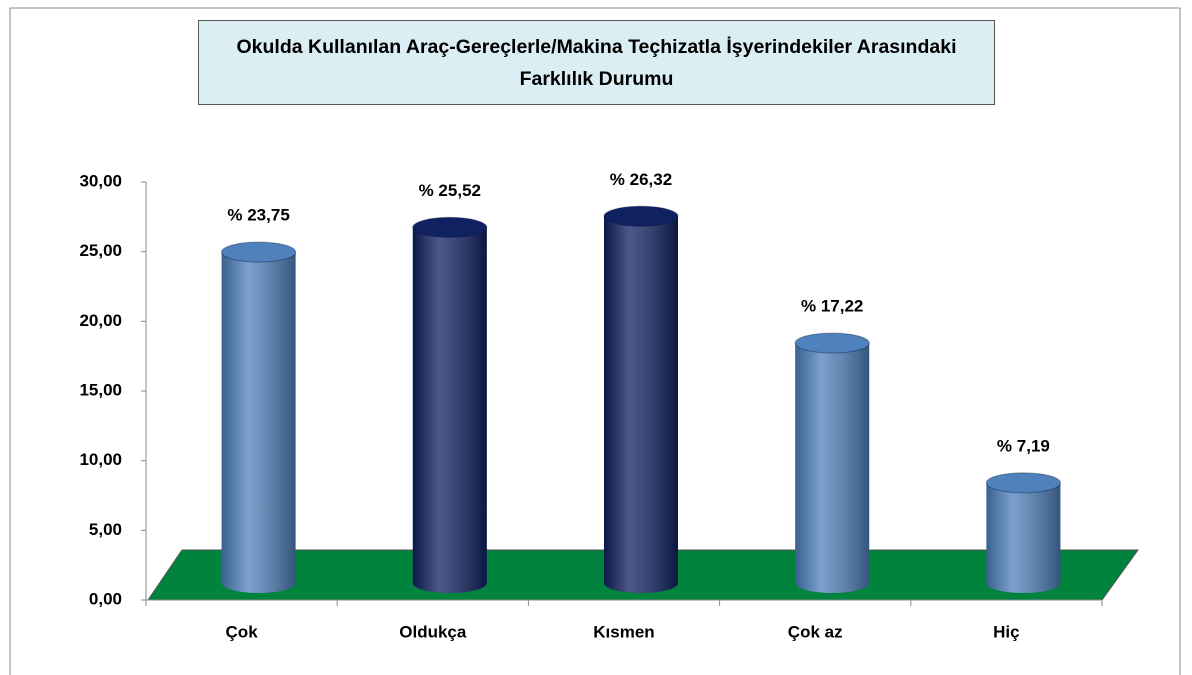  Describe the element at coordinates (242, 631) in the screenshot. I see `x-tick-label: Çok` at that location.